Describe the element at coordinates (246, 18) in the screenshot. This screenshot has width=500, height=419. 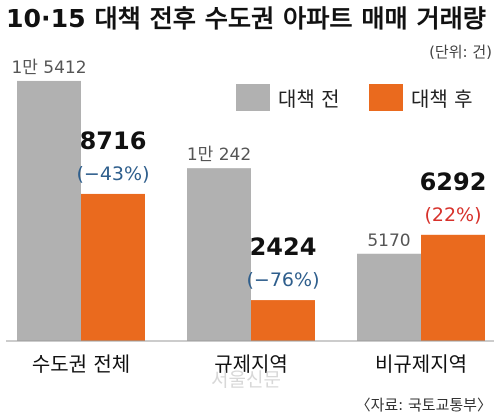
I see `chart-title: 10·15 대책 전후 수도권 아파트 매매 거래량` at that location.